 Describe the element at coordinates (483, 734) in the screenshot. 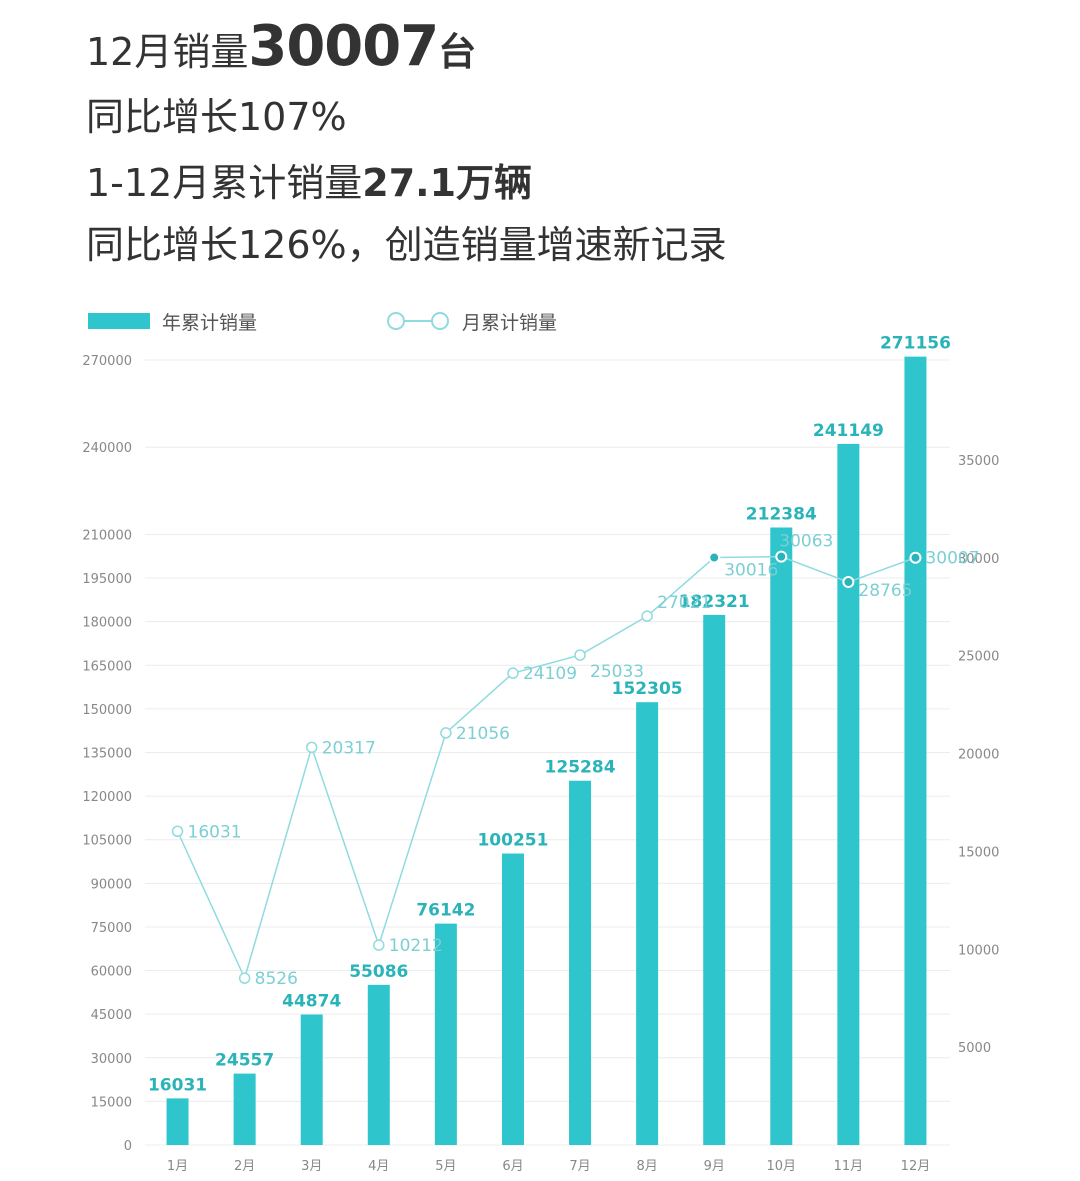

I see `line-value-label: 21056` at that location.